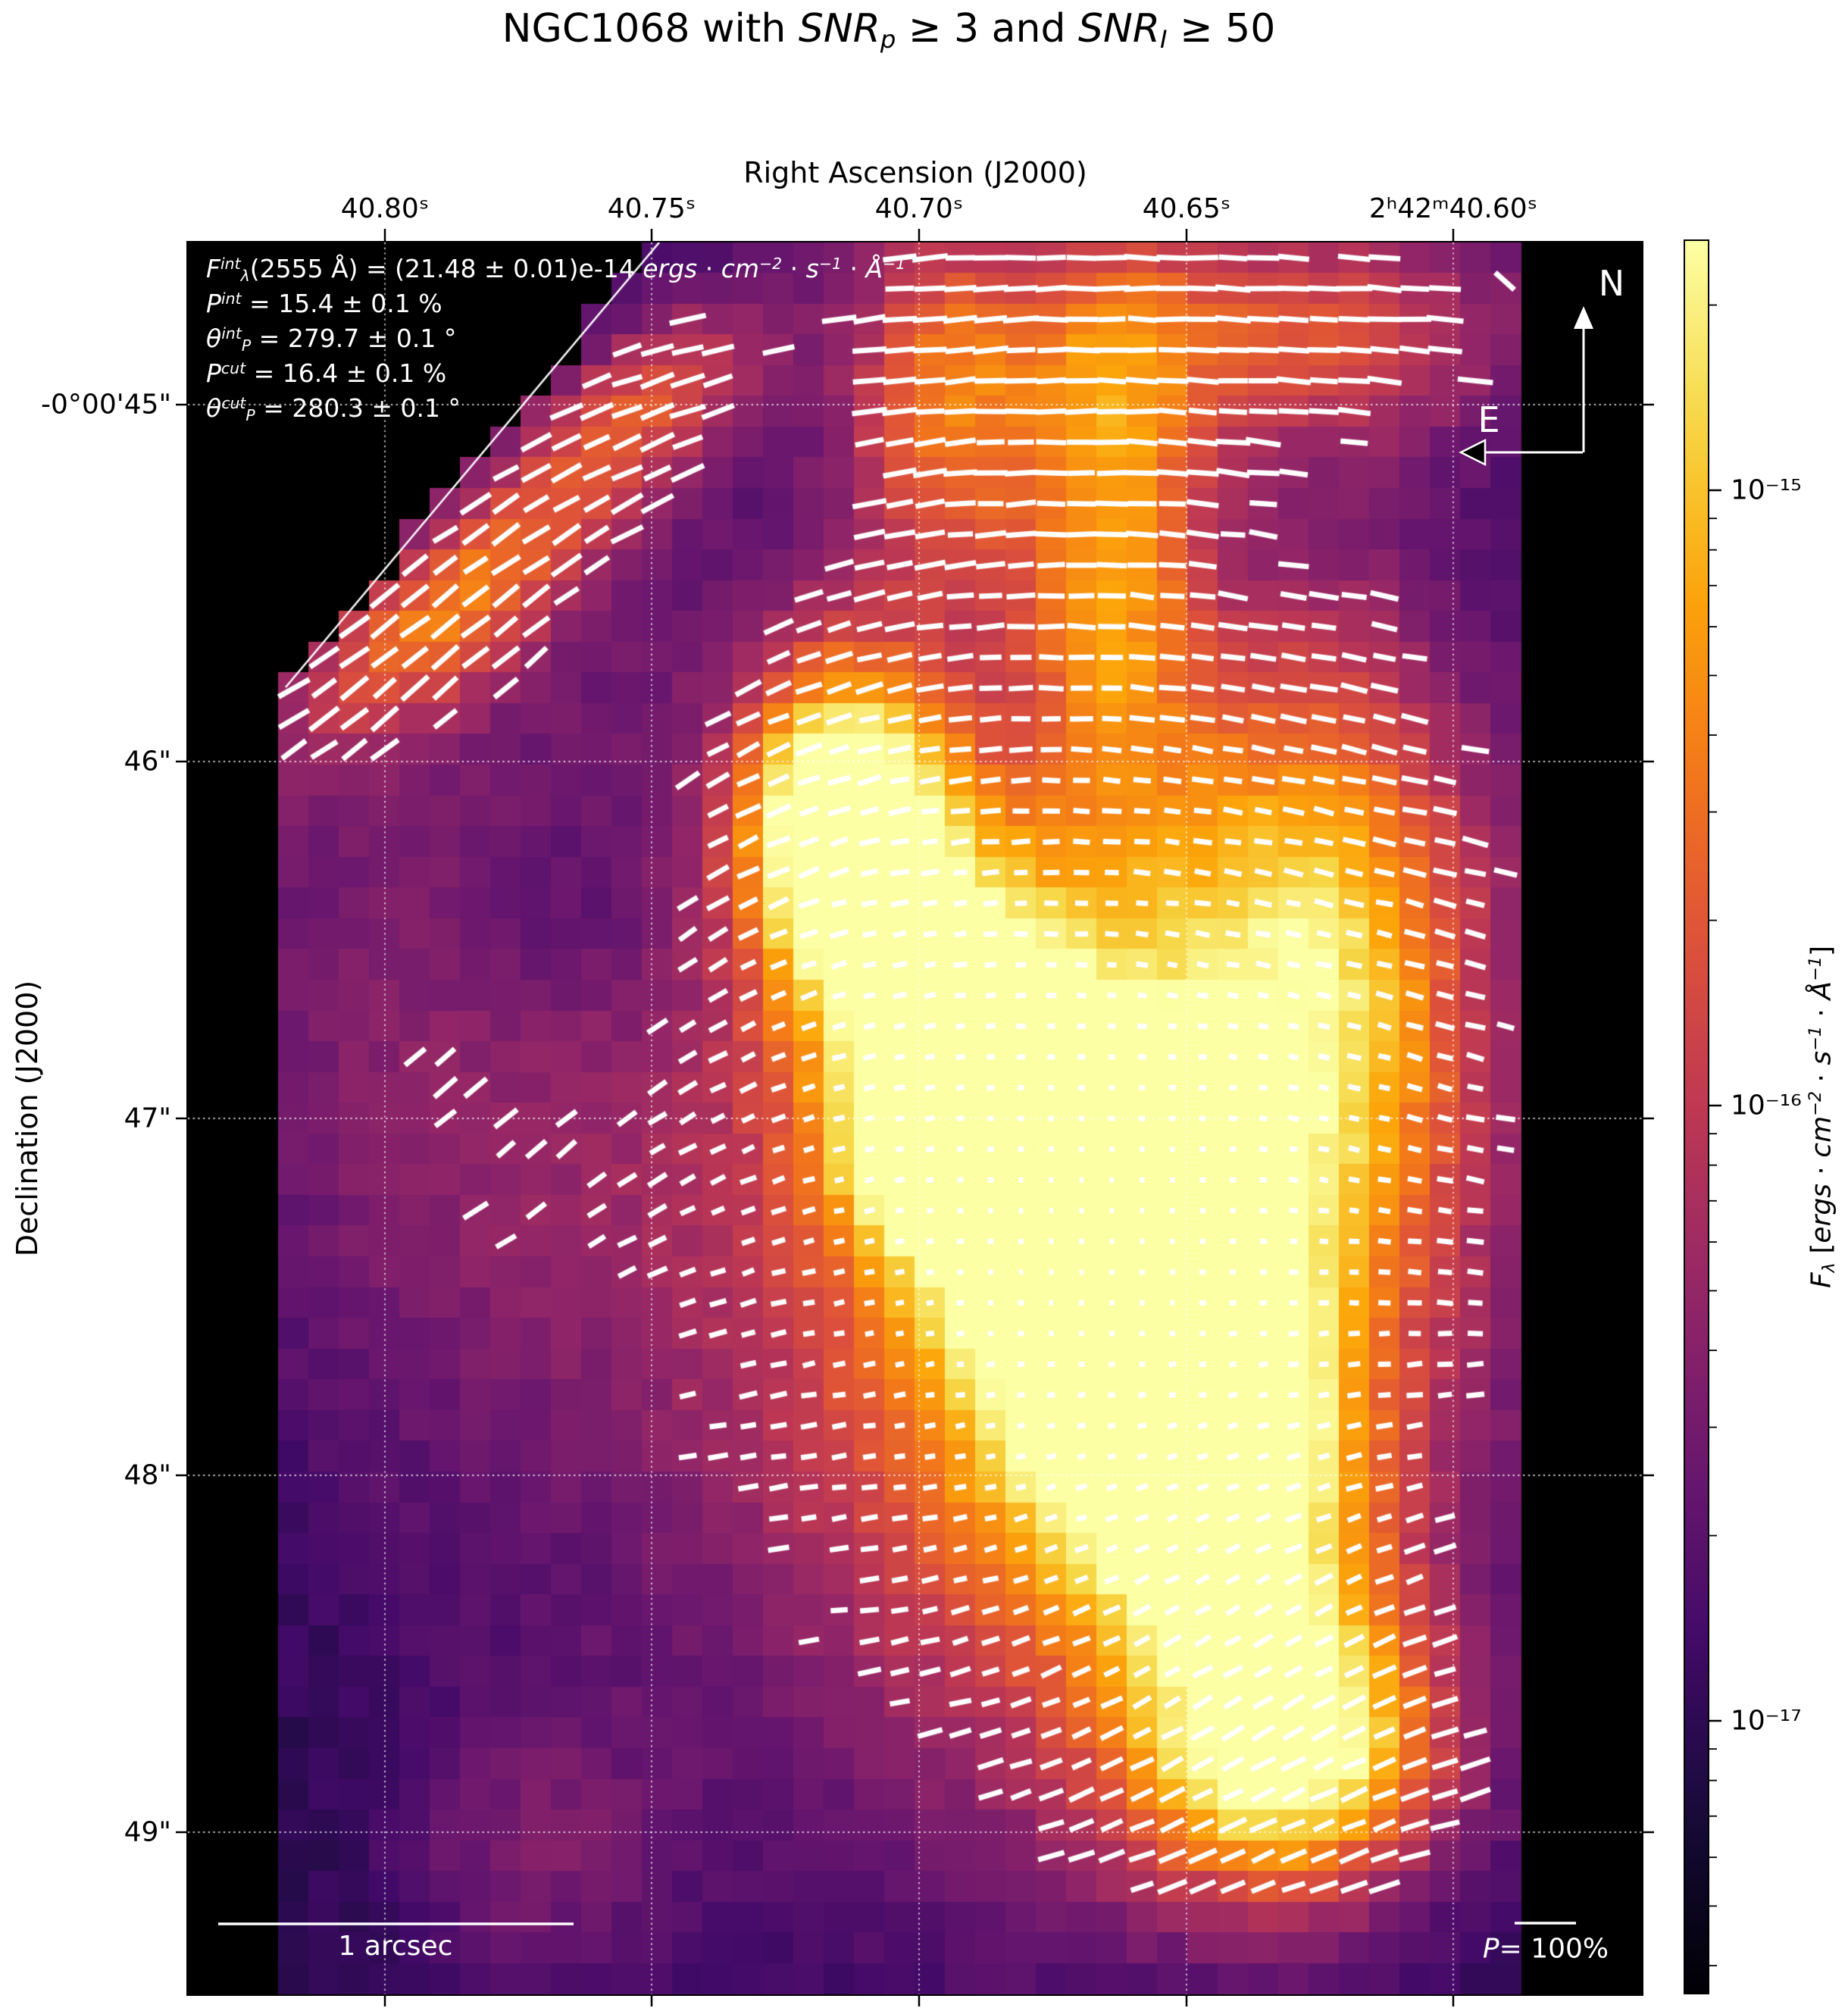  I want to click on ra-tick-label: 2ʰ42ᵐ40.60ˢ, so click(1453, 208).